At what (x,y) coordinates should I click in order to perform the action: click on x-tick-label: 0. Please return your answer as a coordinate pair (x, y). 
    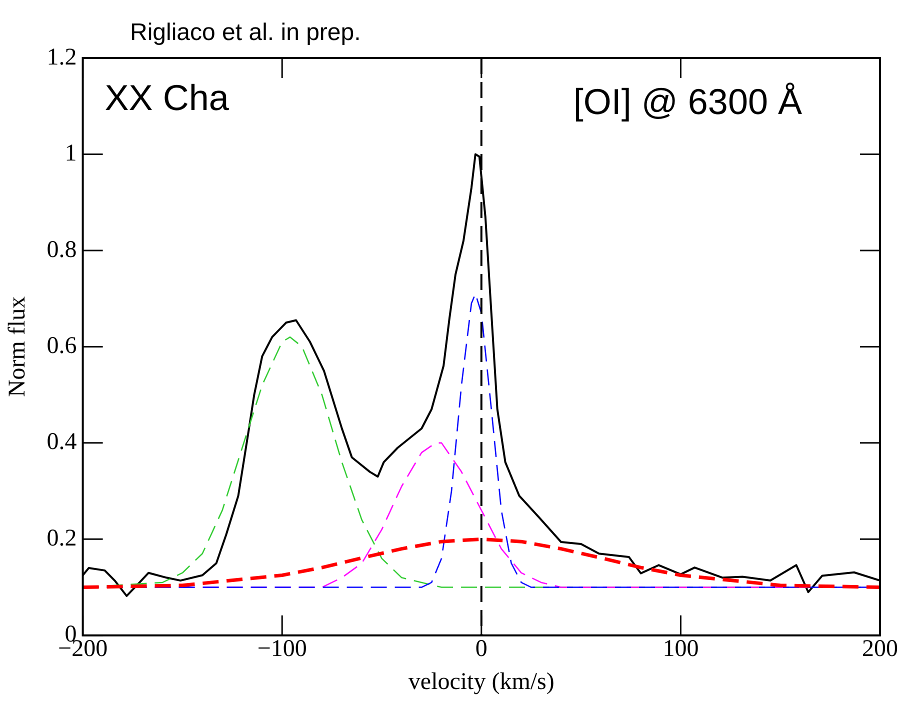
    Looking at the image, I should click on (481, 649).